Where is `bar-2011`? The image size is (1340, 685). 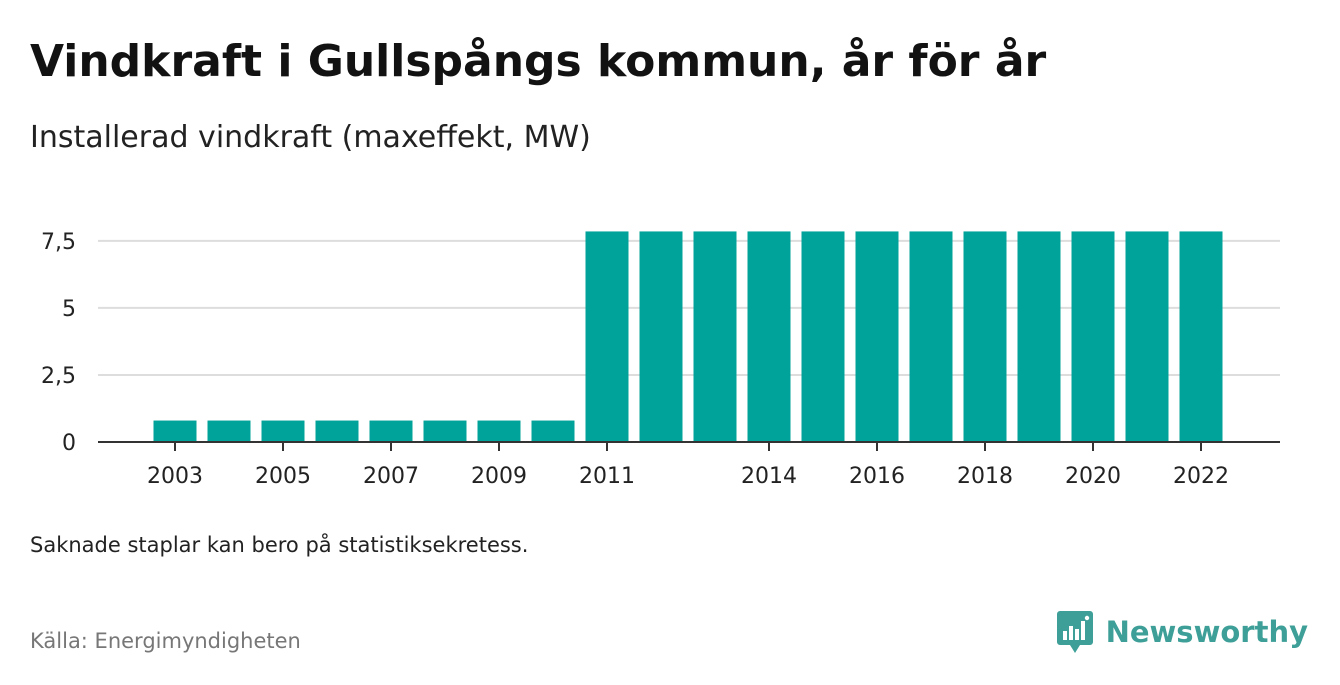 bar-2011 is located at coordinates (607, 336).